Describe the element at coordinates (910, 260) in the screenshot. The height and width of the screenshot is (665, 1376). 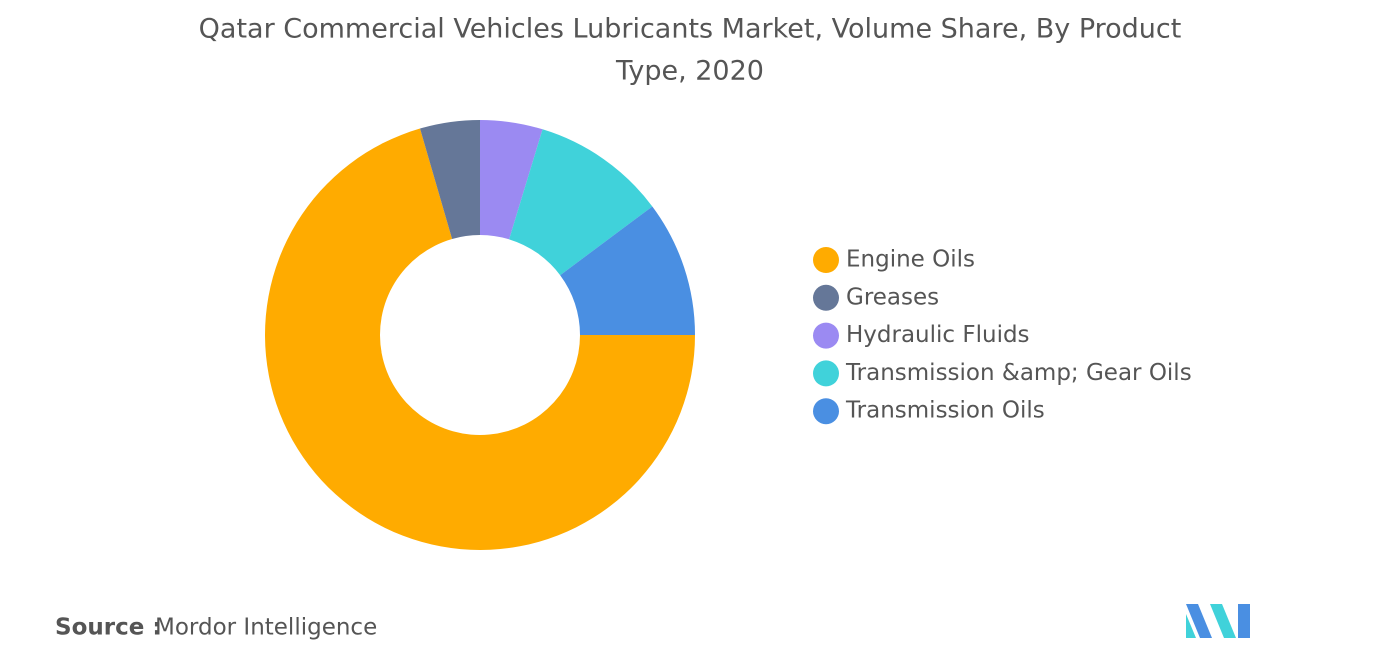
I see `legend-label: Engine Oils` at that location.